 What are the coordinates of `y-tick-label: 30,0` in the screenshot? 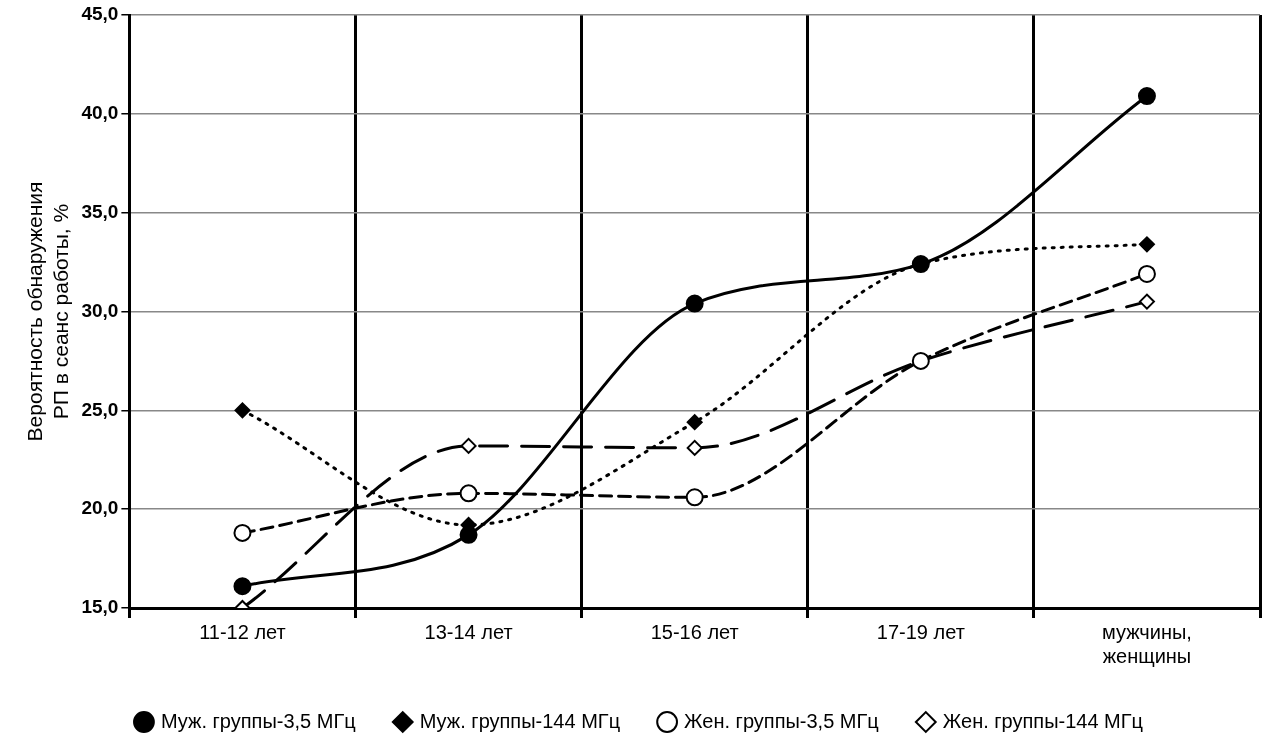 It's located at (100, 310).